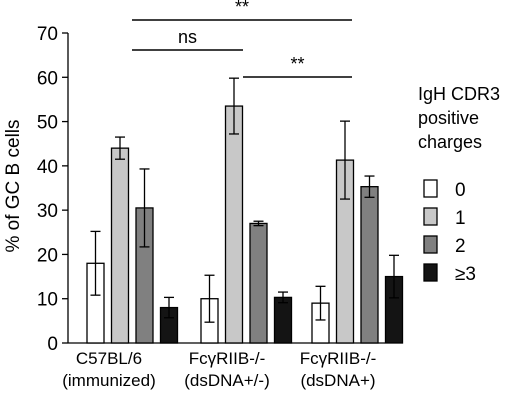 The width and height of the screenshot is (520, 402). Describe the element at coordinates (47, 167) in the screenshot. I see `y-tick-label: 40` at that location.